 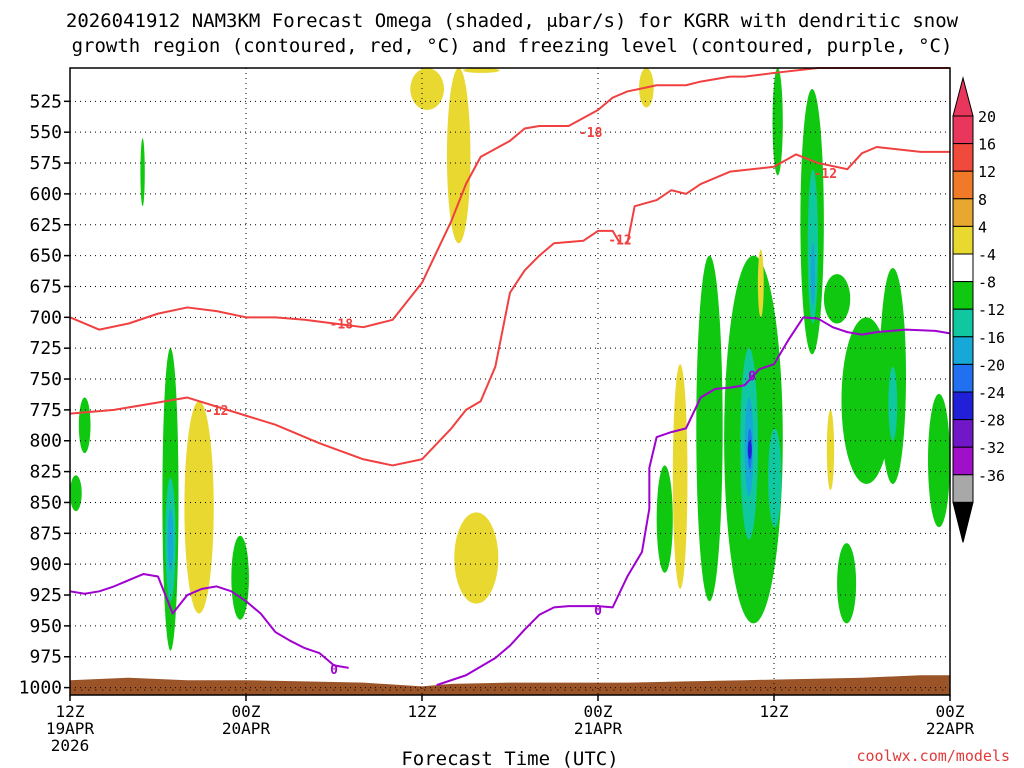 What do you see at coordinates (45, 132) in the screenshot?
I see `y-tick-label-550: 550` at bounding box center [45, 132].